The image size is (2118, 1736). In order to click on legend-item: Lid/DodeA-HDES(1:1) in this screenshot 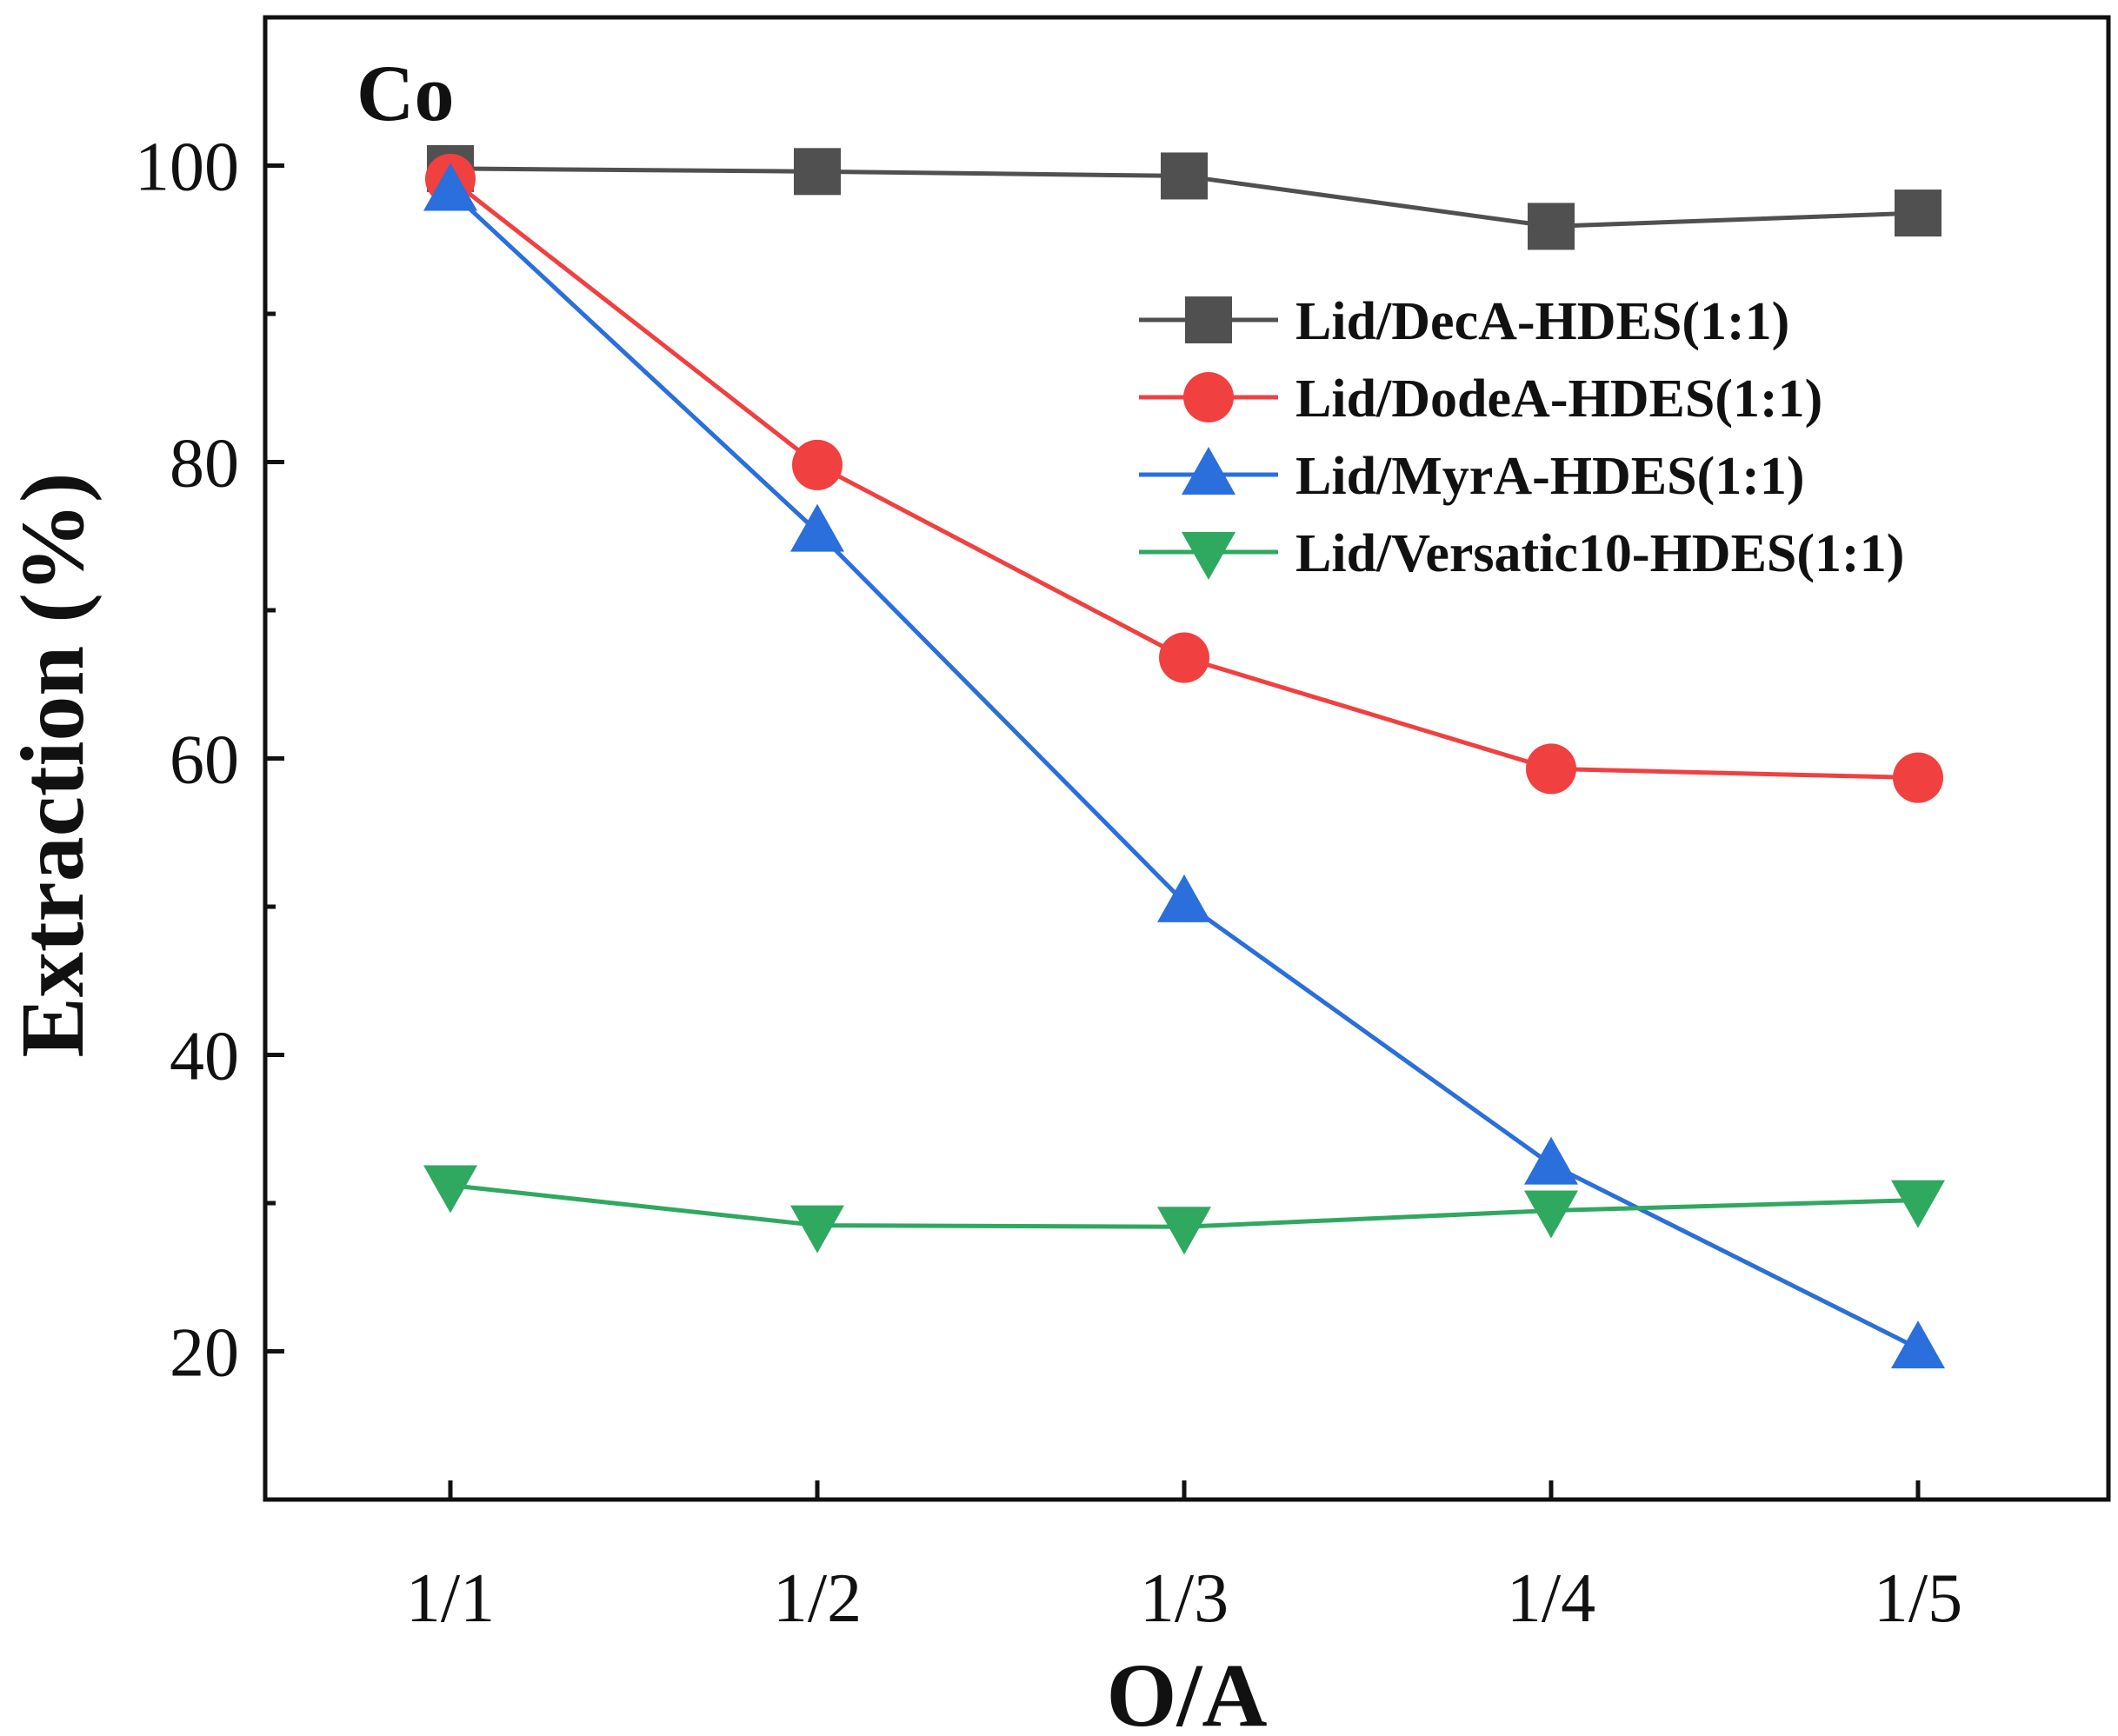, I will do `click(1481, 399)`.